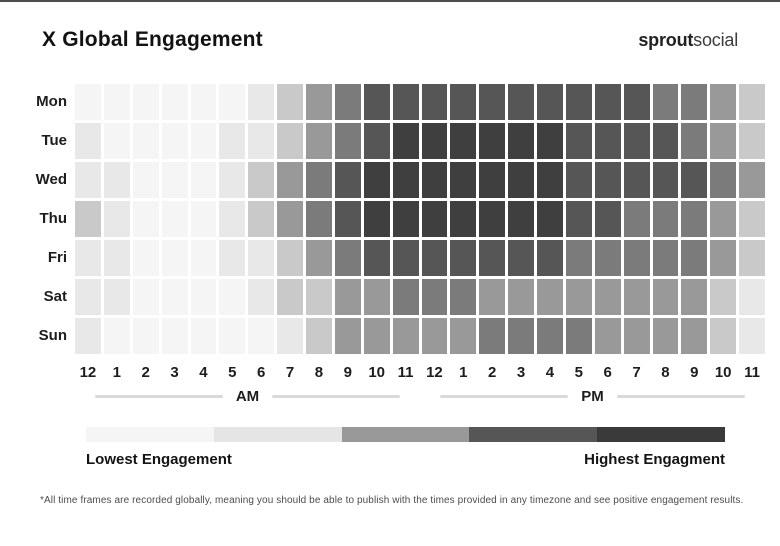 This screenshot has height=546, width=780. I want to click on day-label: Thu, so click(53, 218).